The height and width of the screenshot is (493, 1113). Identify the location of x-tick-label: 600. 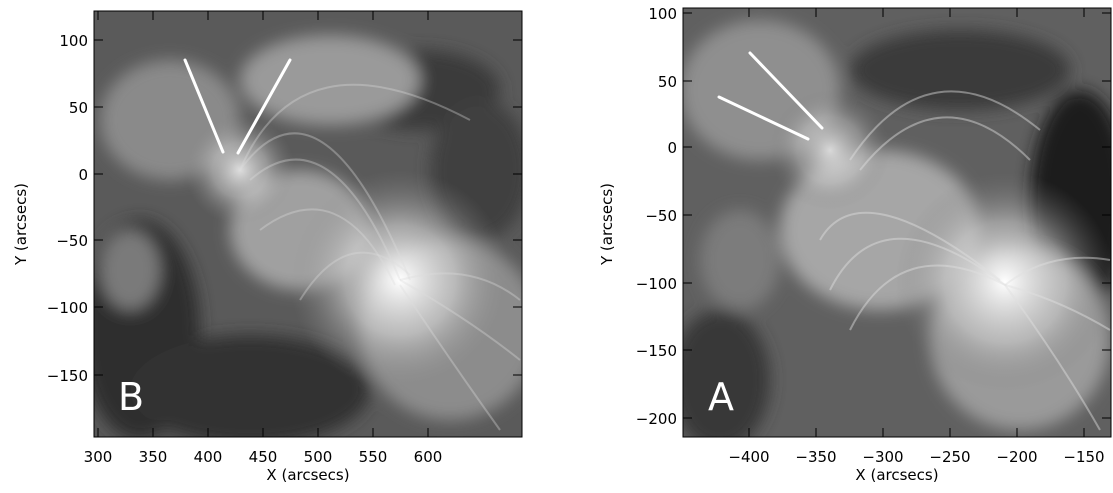
(428, 457).